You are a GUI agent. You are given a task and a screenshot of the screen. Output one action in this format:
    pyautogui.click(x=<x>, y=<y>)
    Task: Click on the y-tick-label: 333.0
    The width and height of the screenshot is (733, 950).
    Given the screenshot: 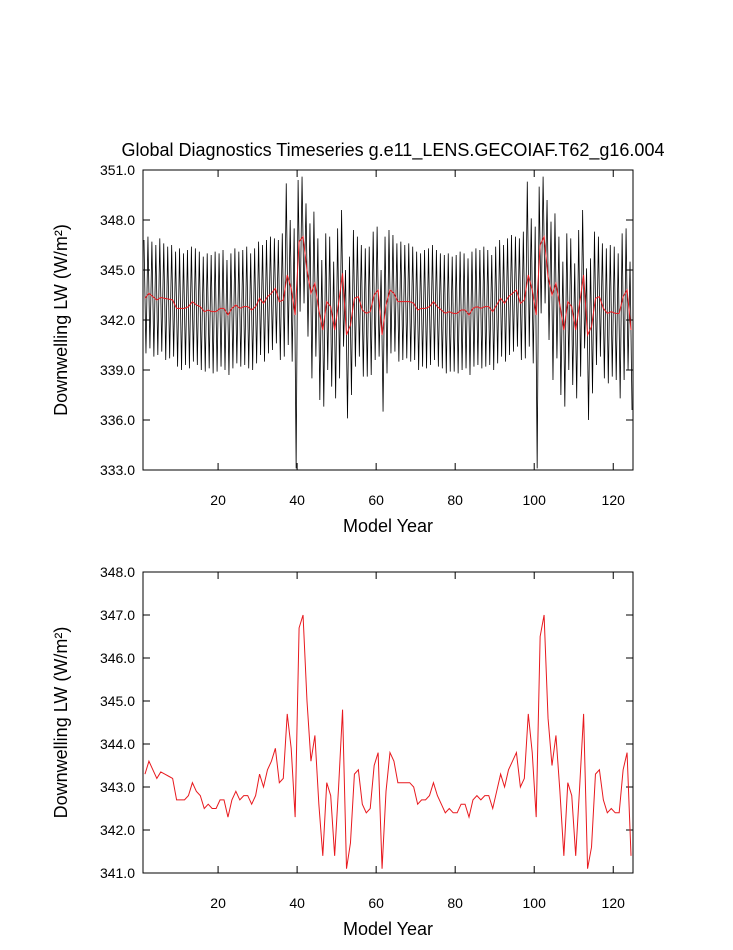 What is the action you would take?
    pyautogui.click(x=117, y=470)
    